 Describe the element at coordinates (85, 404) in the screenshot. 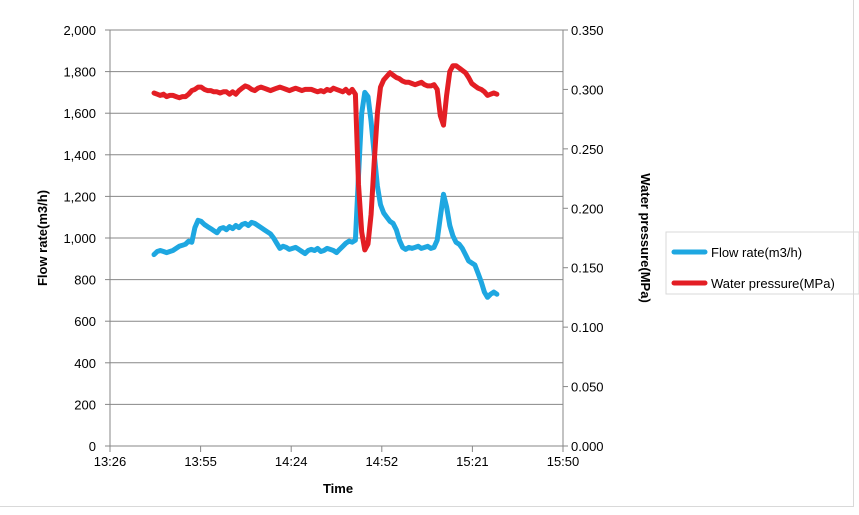

I see `y-tick-label: 200` at that location.